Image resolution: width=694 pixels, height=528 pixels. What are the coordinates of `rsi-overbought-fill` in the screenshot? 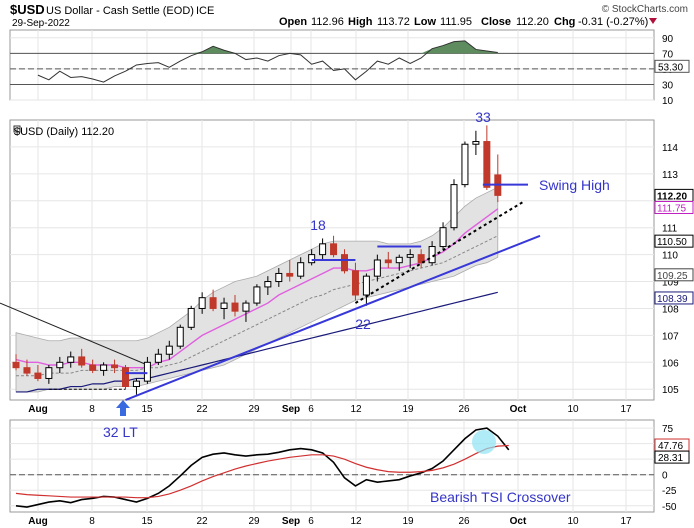 It's located at (267, 47).